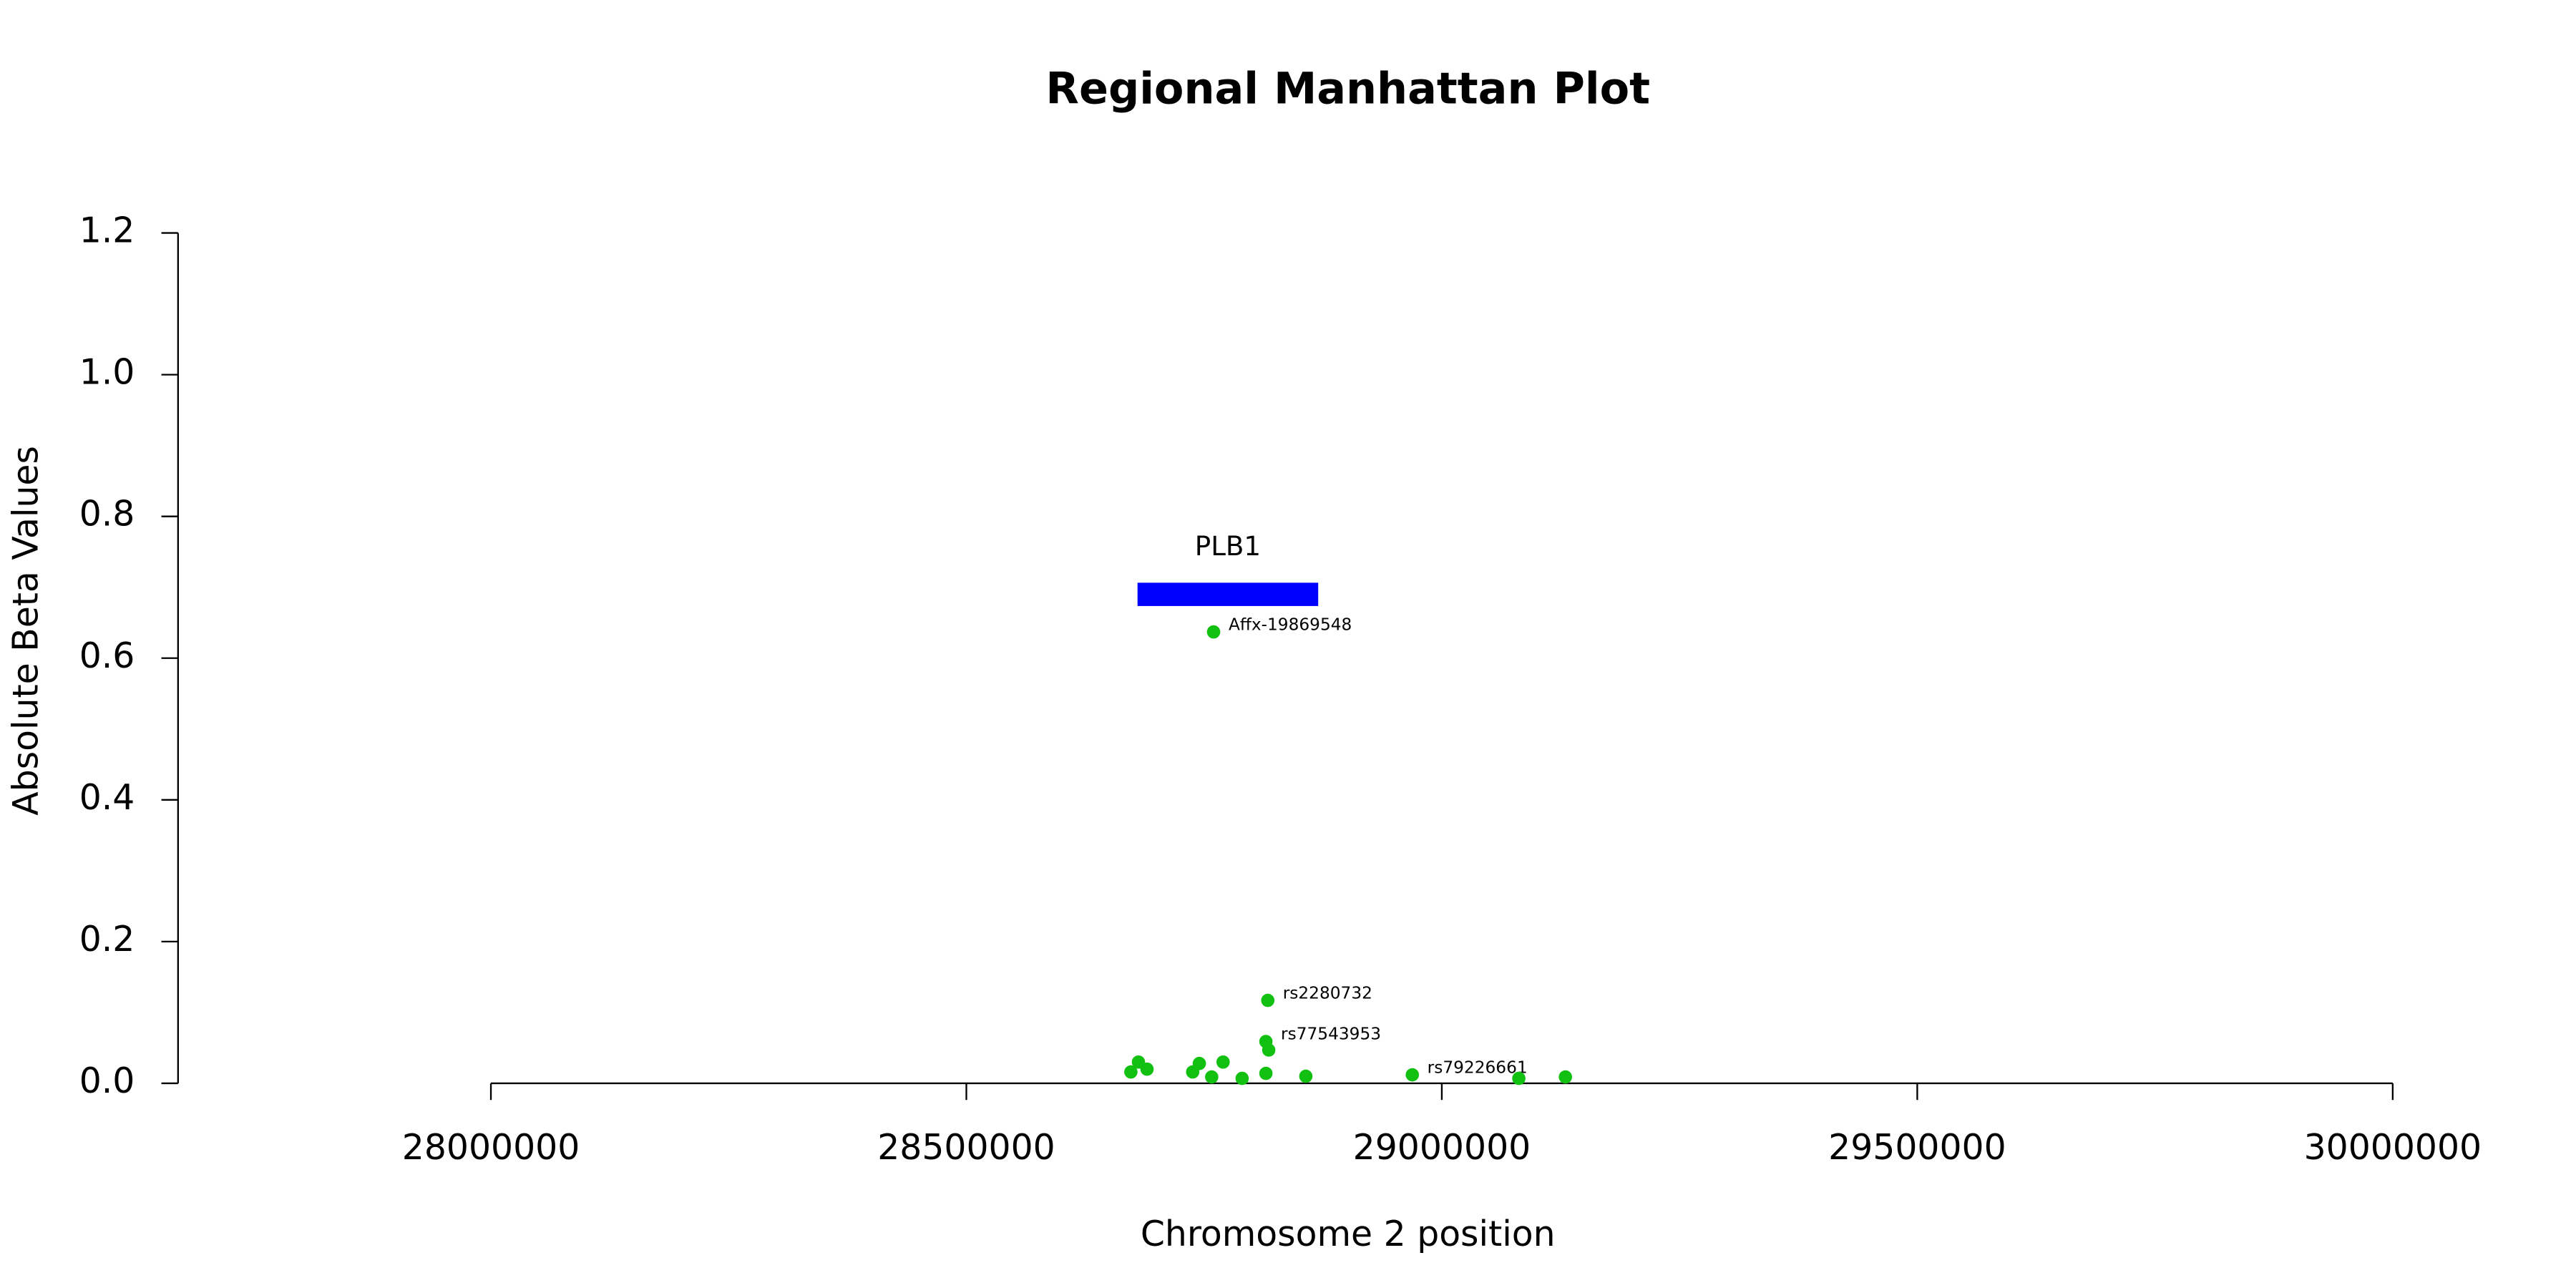 This screenshot has width=2576, height=1288. What do you see at coordinates (107, 230) in the screenshot?
I see `y-tick-label: 1.2` at bounding box center [107, 230].